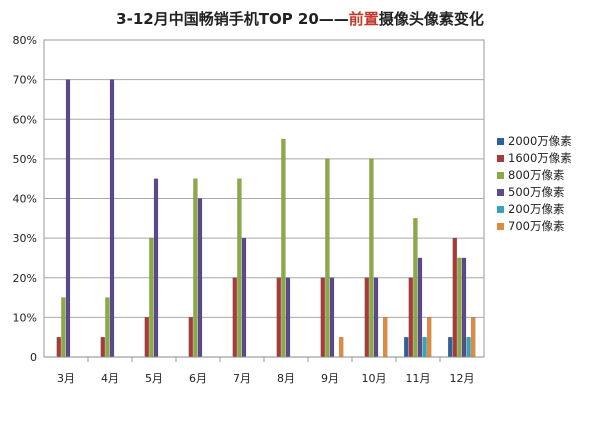 This screenshot has height=425, width=600. I want to click on x-tick-label: 5月, so click(154, 378).